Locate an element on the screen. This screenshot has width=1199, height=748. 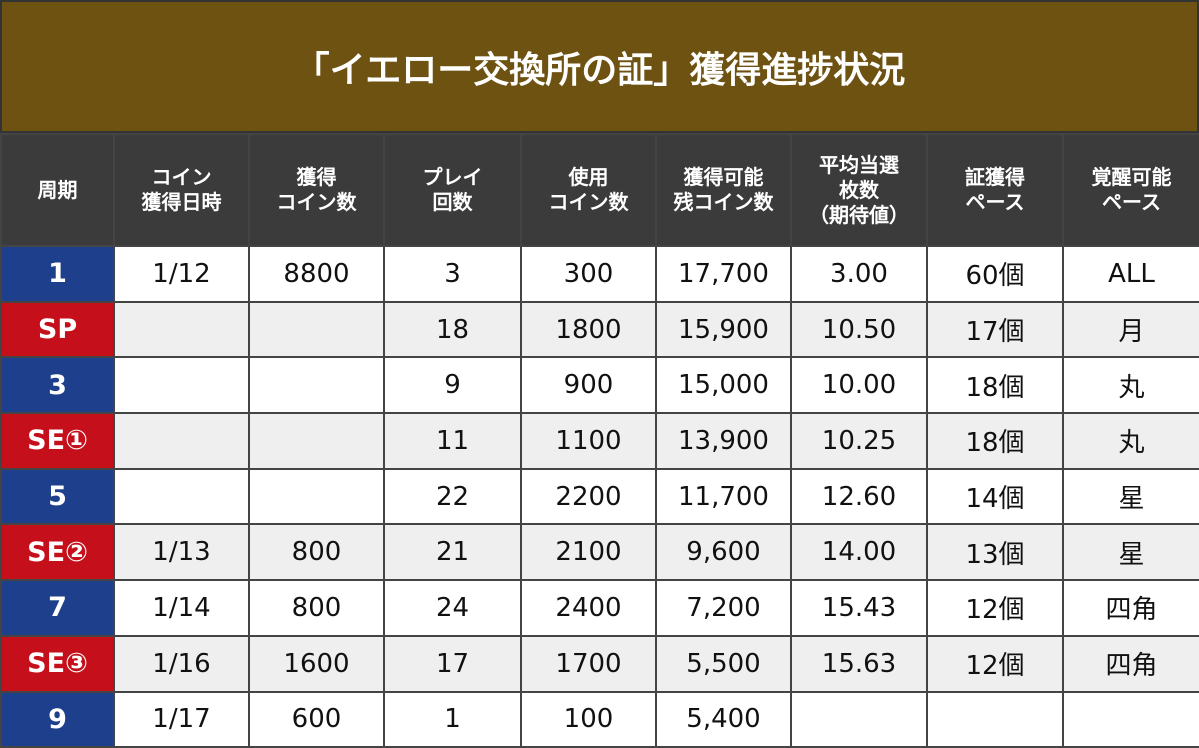
table-cell: 15,900 is located at coordinates (723, 329).